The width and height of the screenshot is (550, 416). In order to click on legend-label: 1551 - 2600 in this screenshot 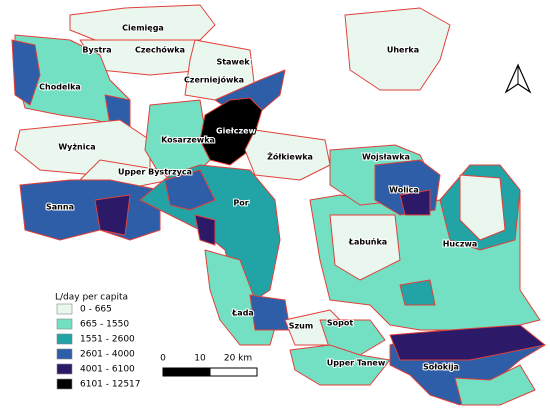, I will do `click(107, 340)`.